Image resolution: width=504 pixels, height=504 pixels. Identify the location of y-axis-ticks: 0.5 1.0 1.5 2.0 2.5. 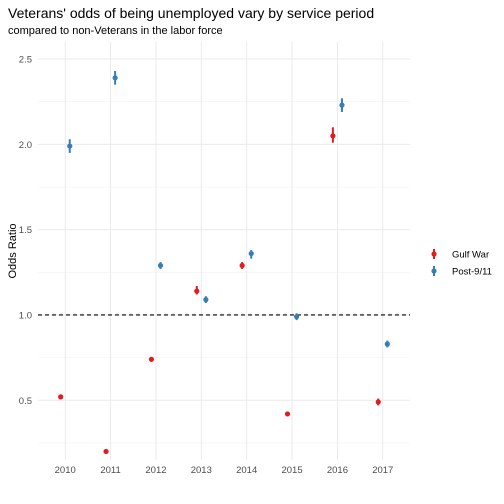
(25, 231).